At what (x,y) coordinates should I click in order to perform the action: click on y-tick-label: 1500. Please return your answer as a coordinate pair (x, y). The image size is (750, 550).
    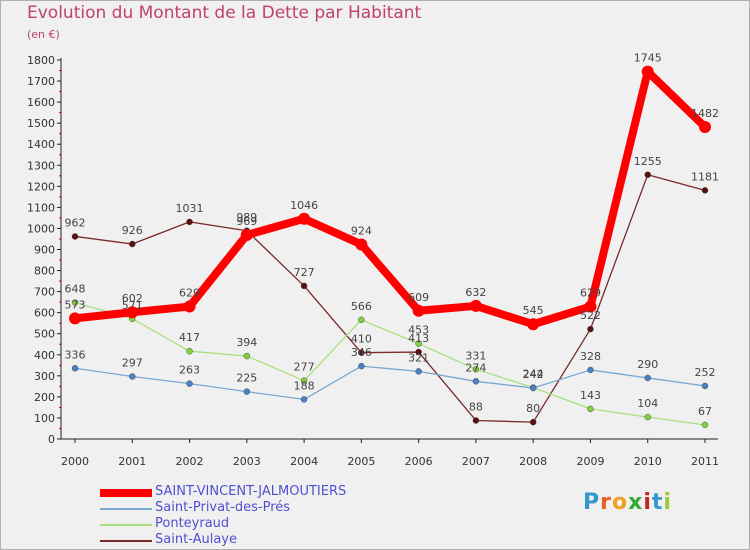
    Looking at the image, I should click on (41, 123).